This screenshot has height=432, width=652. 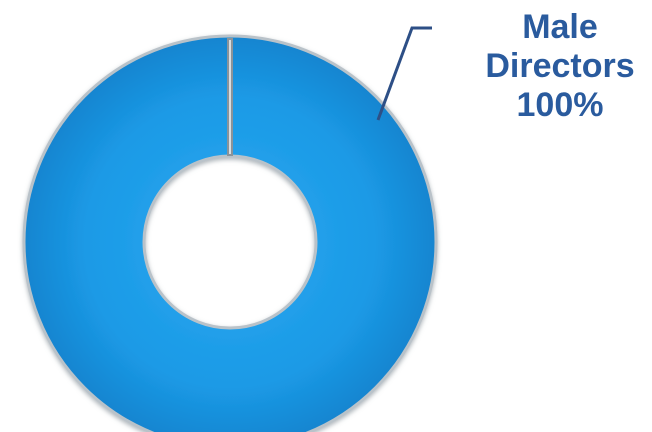 What do you see at coordinates (404, 73) in the screenshot?
I see `leader-line` at bounding box center [404, 73].